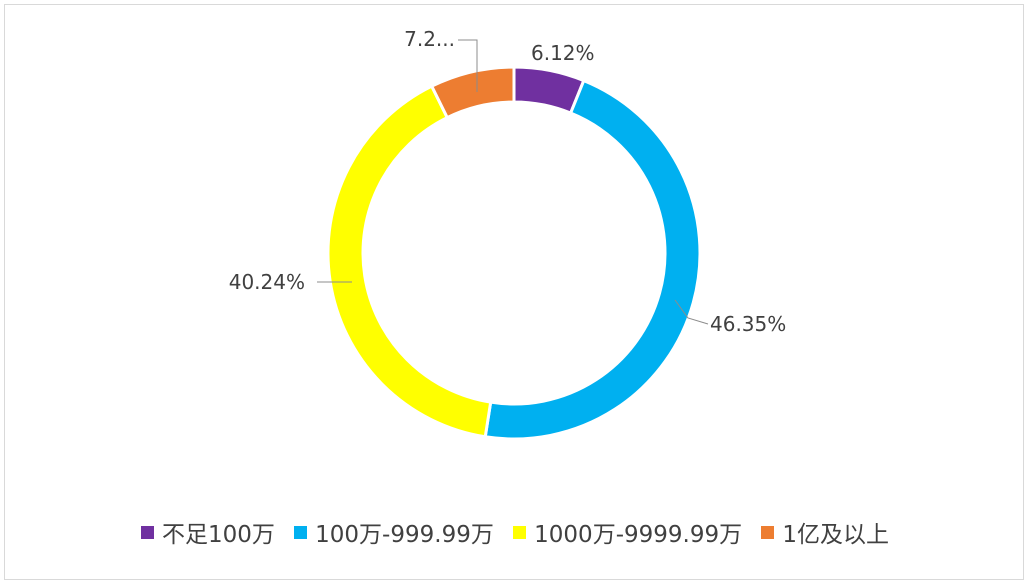  Describe the element at coordinates (836, 535) in the screenshot. I see `legend-label: 1亿及以上` at that location.